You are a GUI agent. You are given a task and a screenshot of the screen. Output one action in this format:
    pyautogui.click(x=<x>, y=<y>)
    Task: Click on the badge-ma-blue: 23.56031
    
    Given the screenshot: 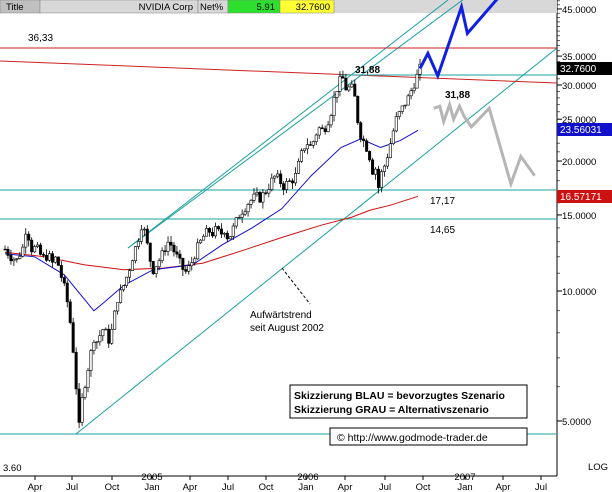 What is the action you would take?
    pyautogui.click(x=584, y=129)
    